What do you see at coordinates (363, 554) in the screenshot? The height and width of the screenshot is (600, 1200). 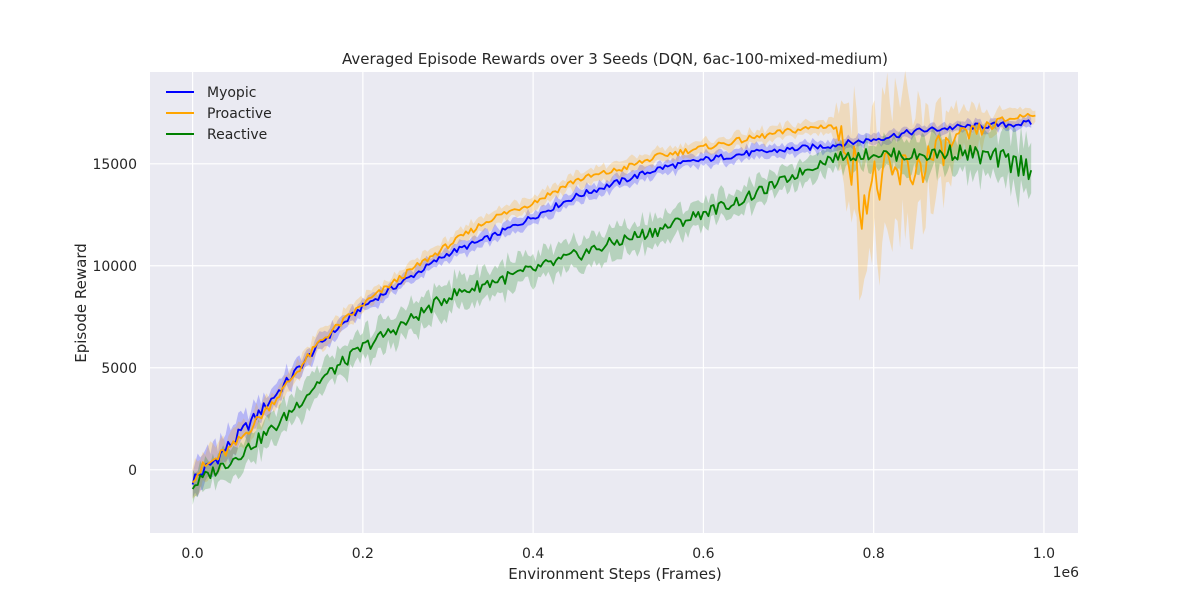 I see `x-tick-label: 0.2` at bounding box center [363, 554].